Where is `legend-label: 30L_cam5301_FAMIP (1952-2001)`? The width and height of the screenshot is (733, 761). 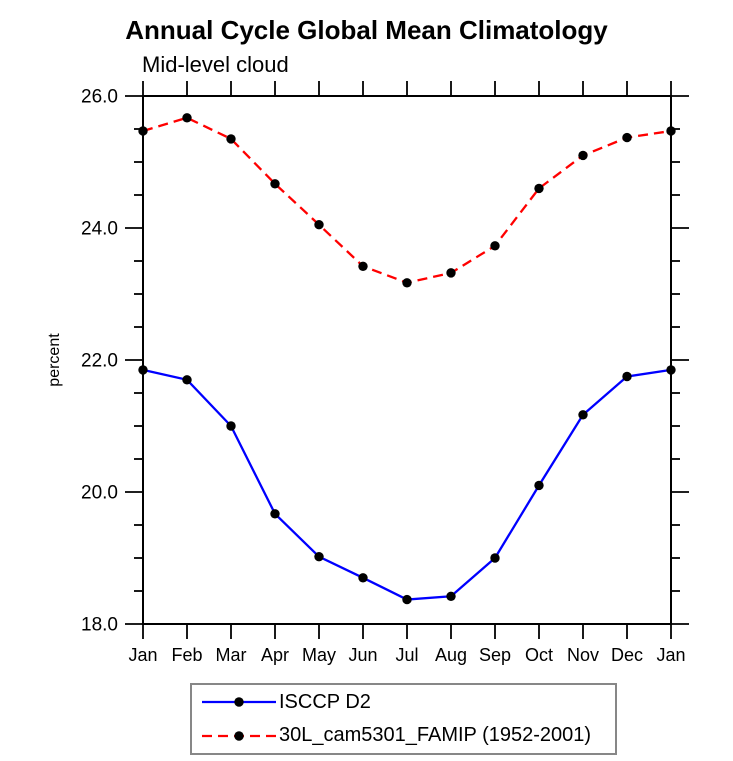
legend-label: 30L_cam5301_FAMIP (1952-2001) is located at coordinates (435, 735).